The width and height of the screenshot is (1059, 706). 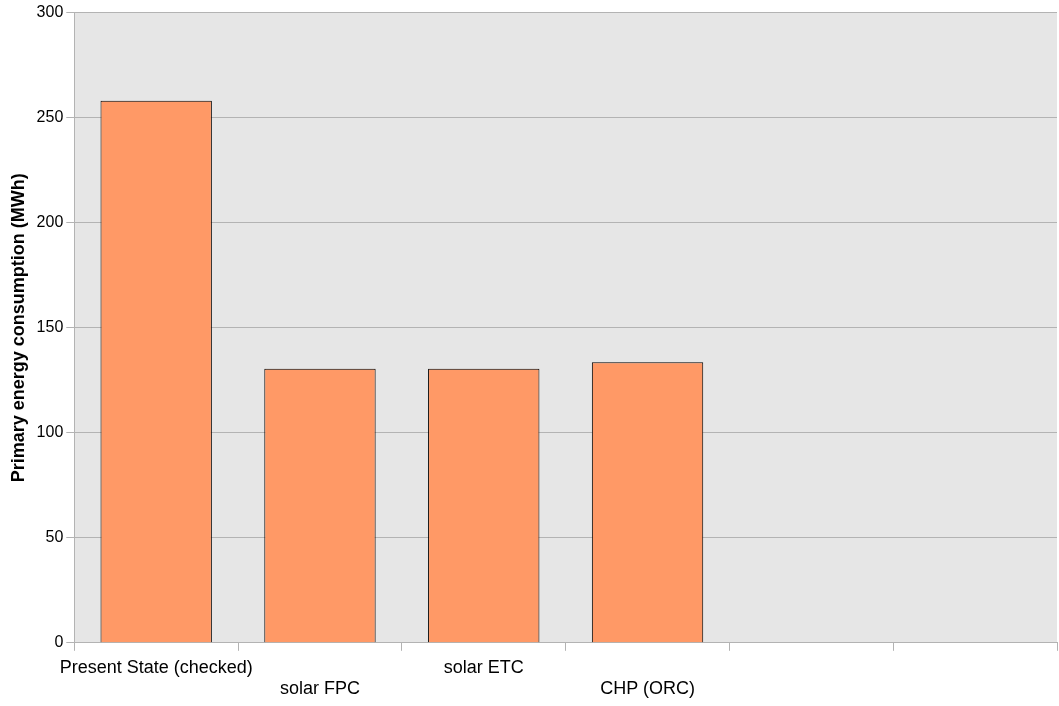 I want to click on y-tick-label: 0, so click(x=59, y=642).